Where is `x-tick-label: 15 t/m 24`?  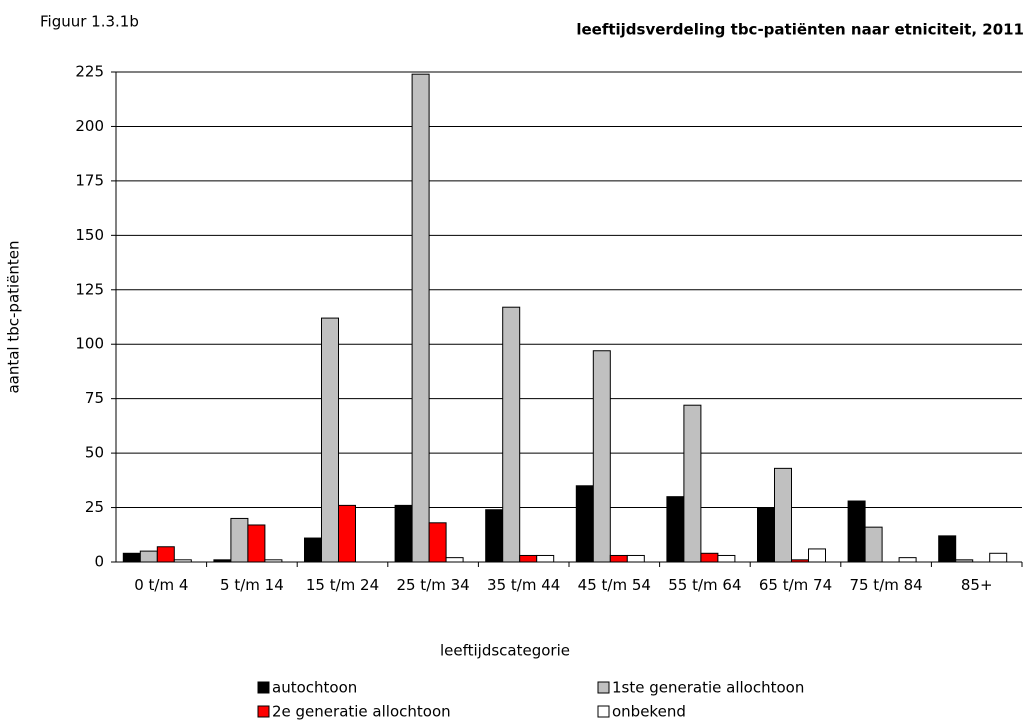 x-tick-label: 15 t/m 24 is located at coordinates (342, 585).